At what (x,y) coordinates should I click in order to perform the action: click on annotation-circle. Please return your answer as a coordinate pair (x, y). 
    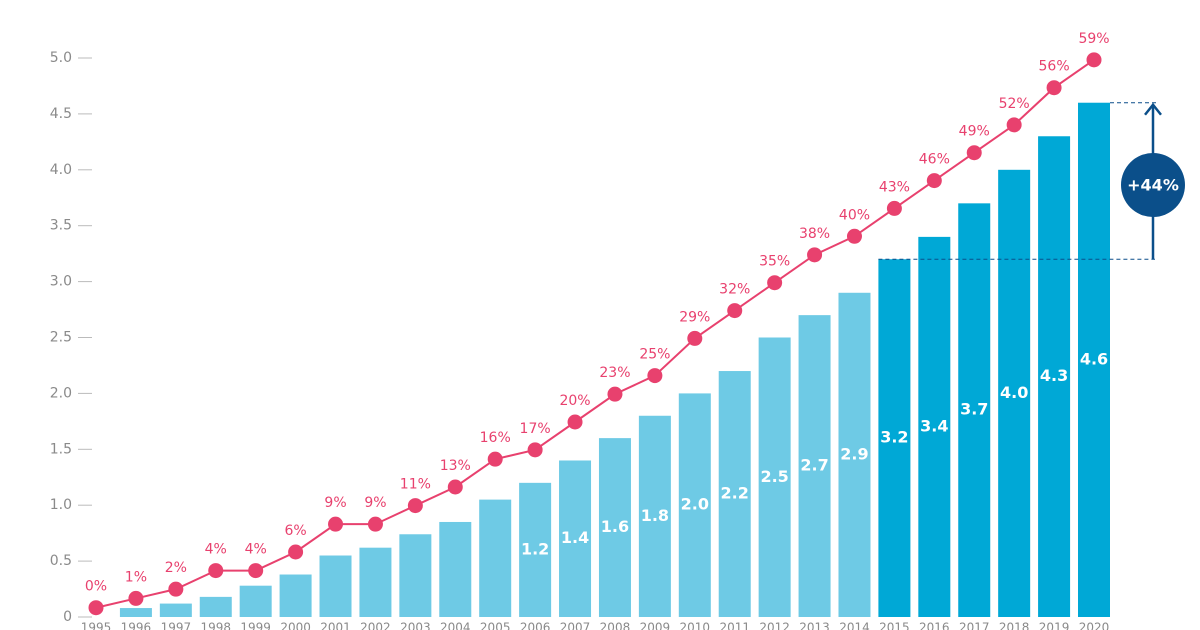
    Looking at the image, I should click on (1153, 185).